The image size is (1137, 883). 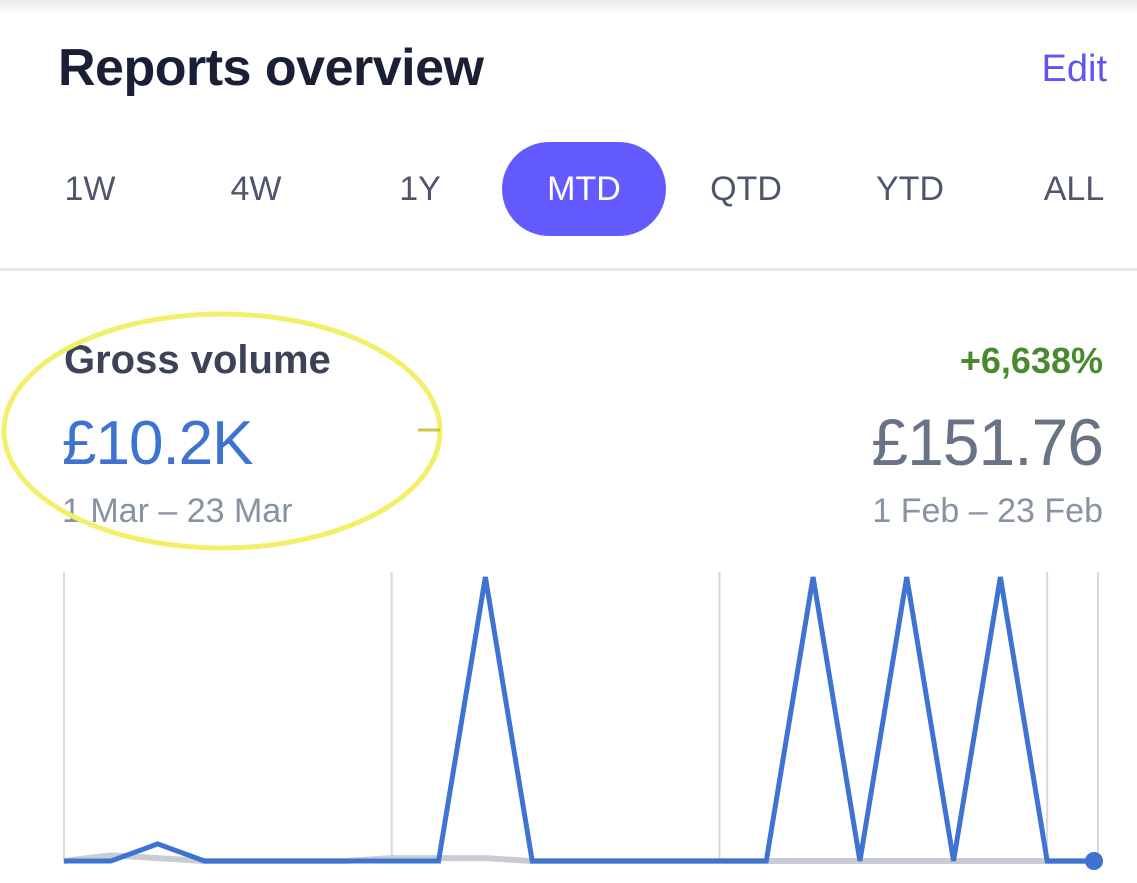 I want to click on tab-1w: 1W, so click(x=90, y=188).